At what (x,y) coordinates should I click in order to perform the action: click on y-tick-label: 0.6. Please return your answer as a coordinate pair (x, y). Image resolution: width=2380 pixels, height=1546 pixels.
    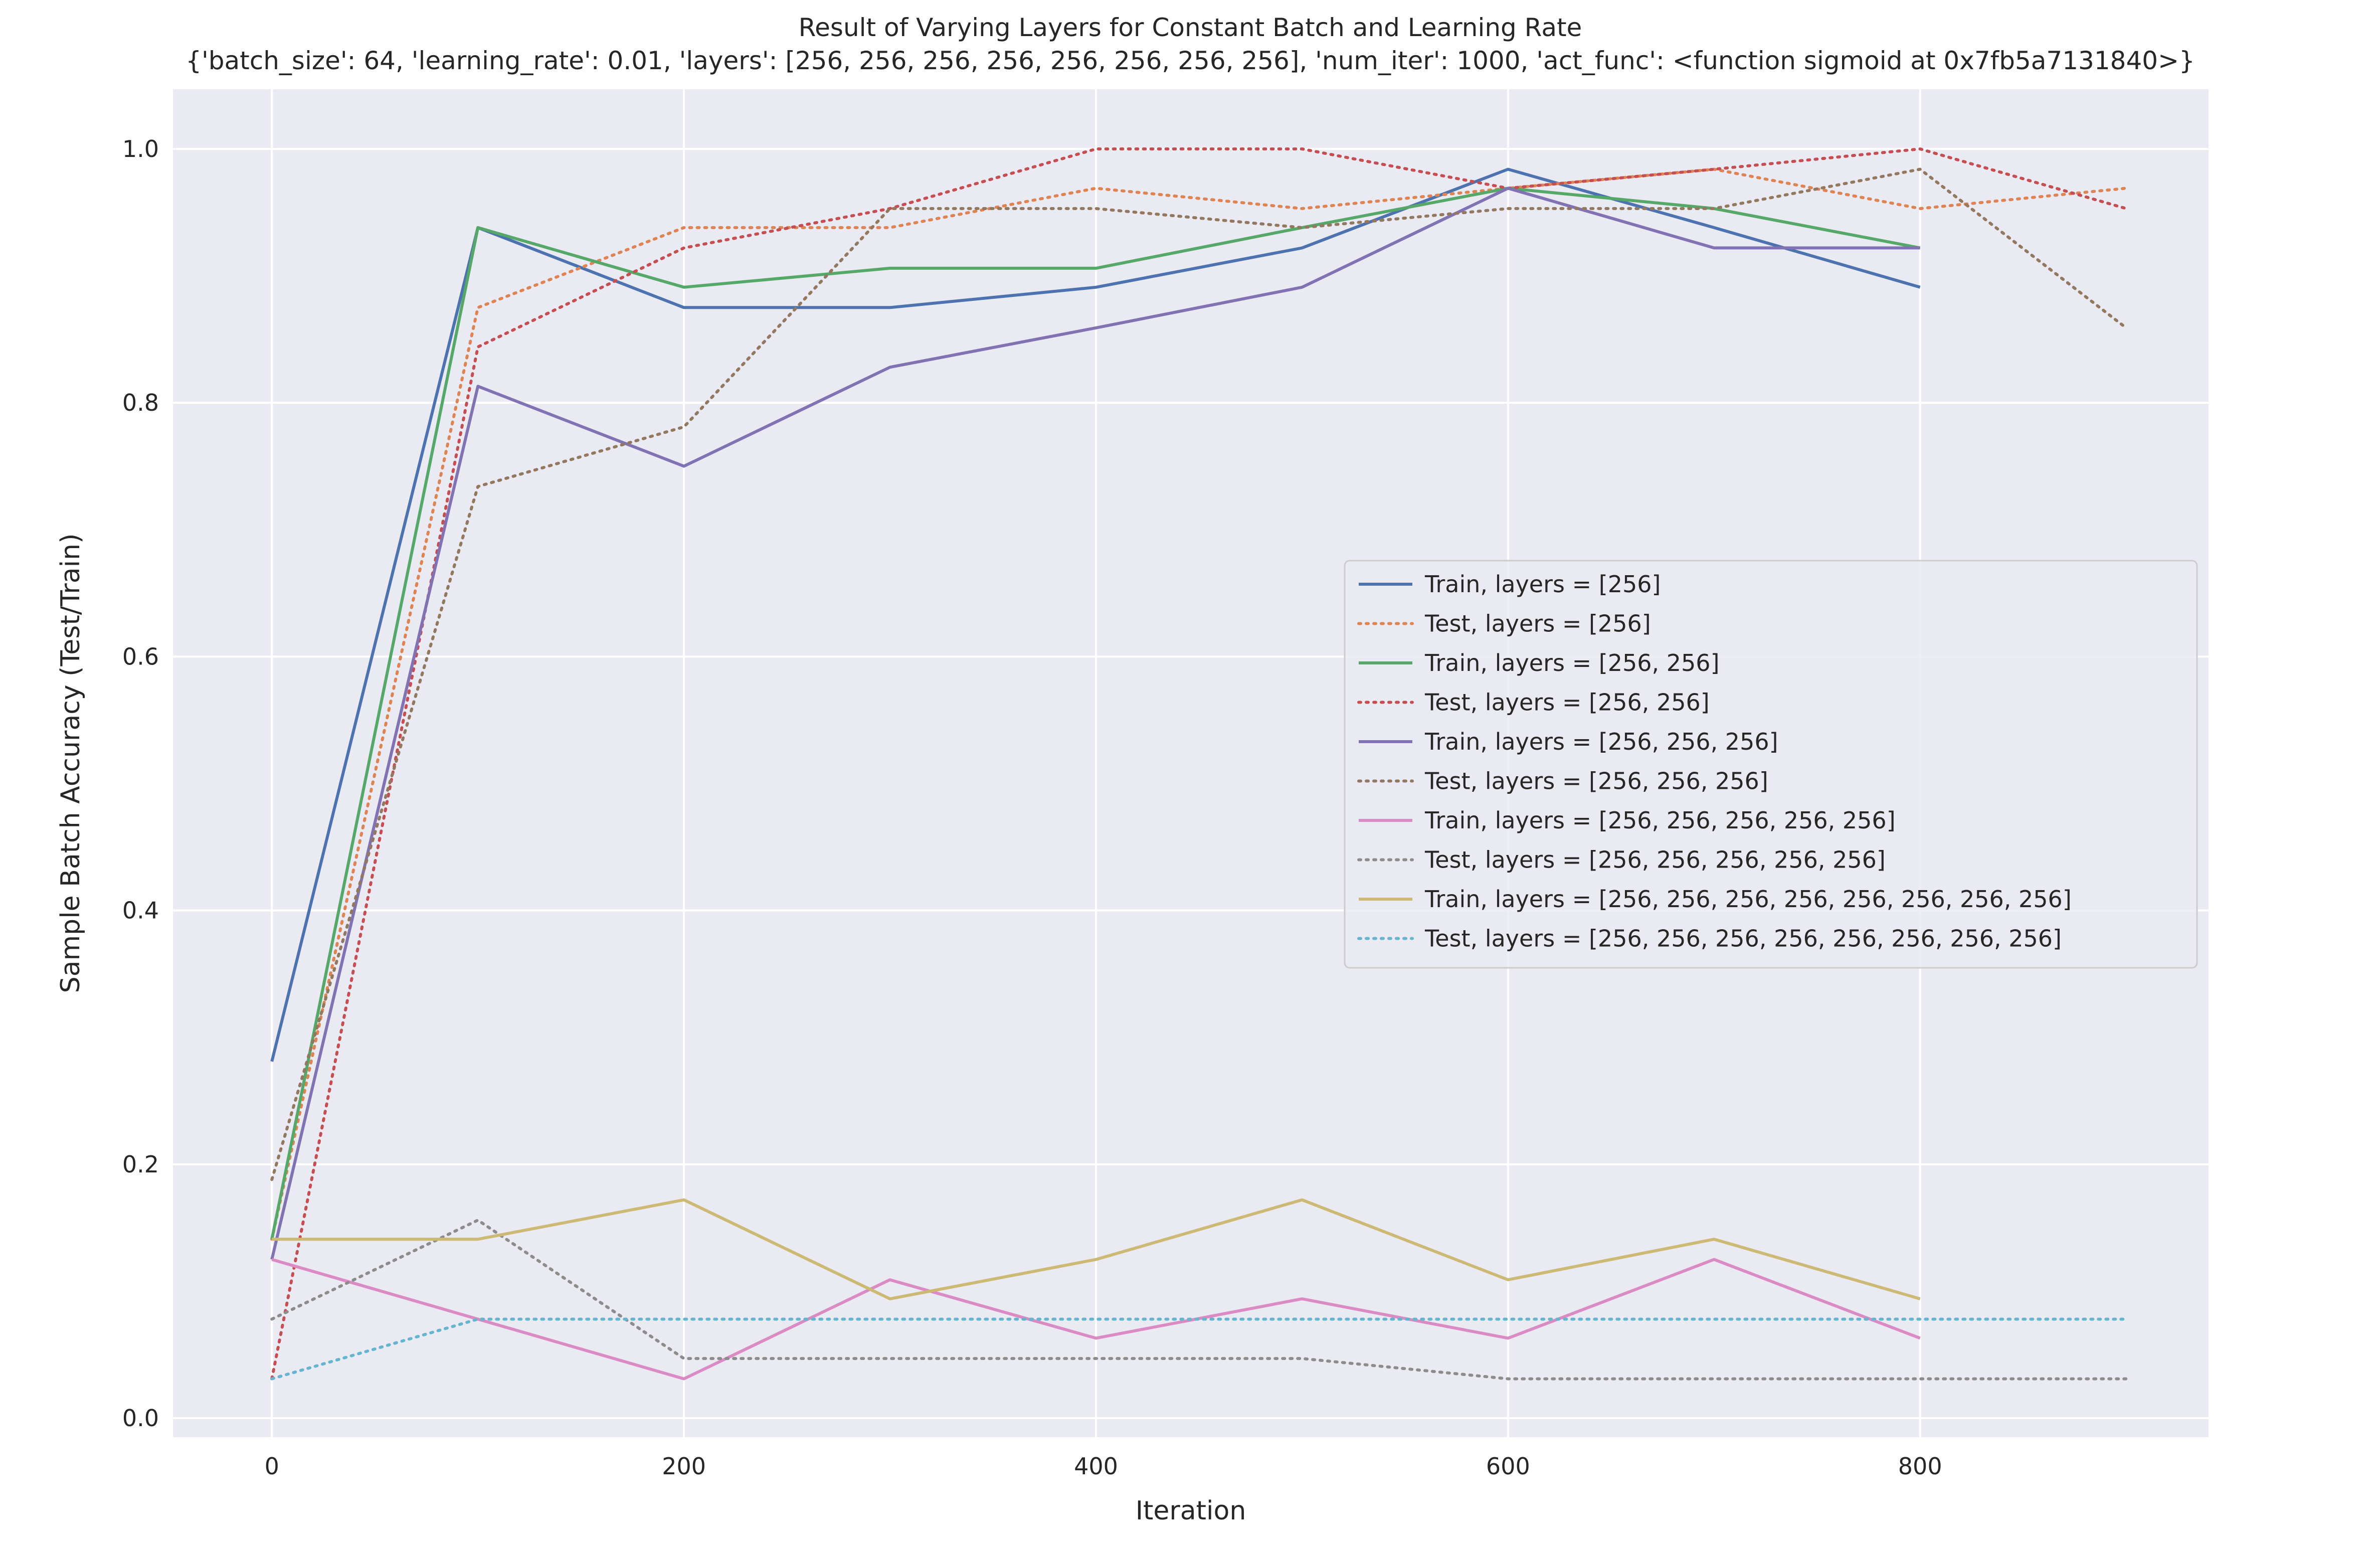
    Looking at the image, I should click on (140, 656).